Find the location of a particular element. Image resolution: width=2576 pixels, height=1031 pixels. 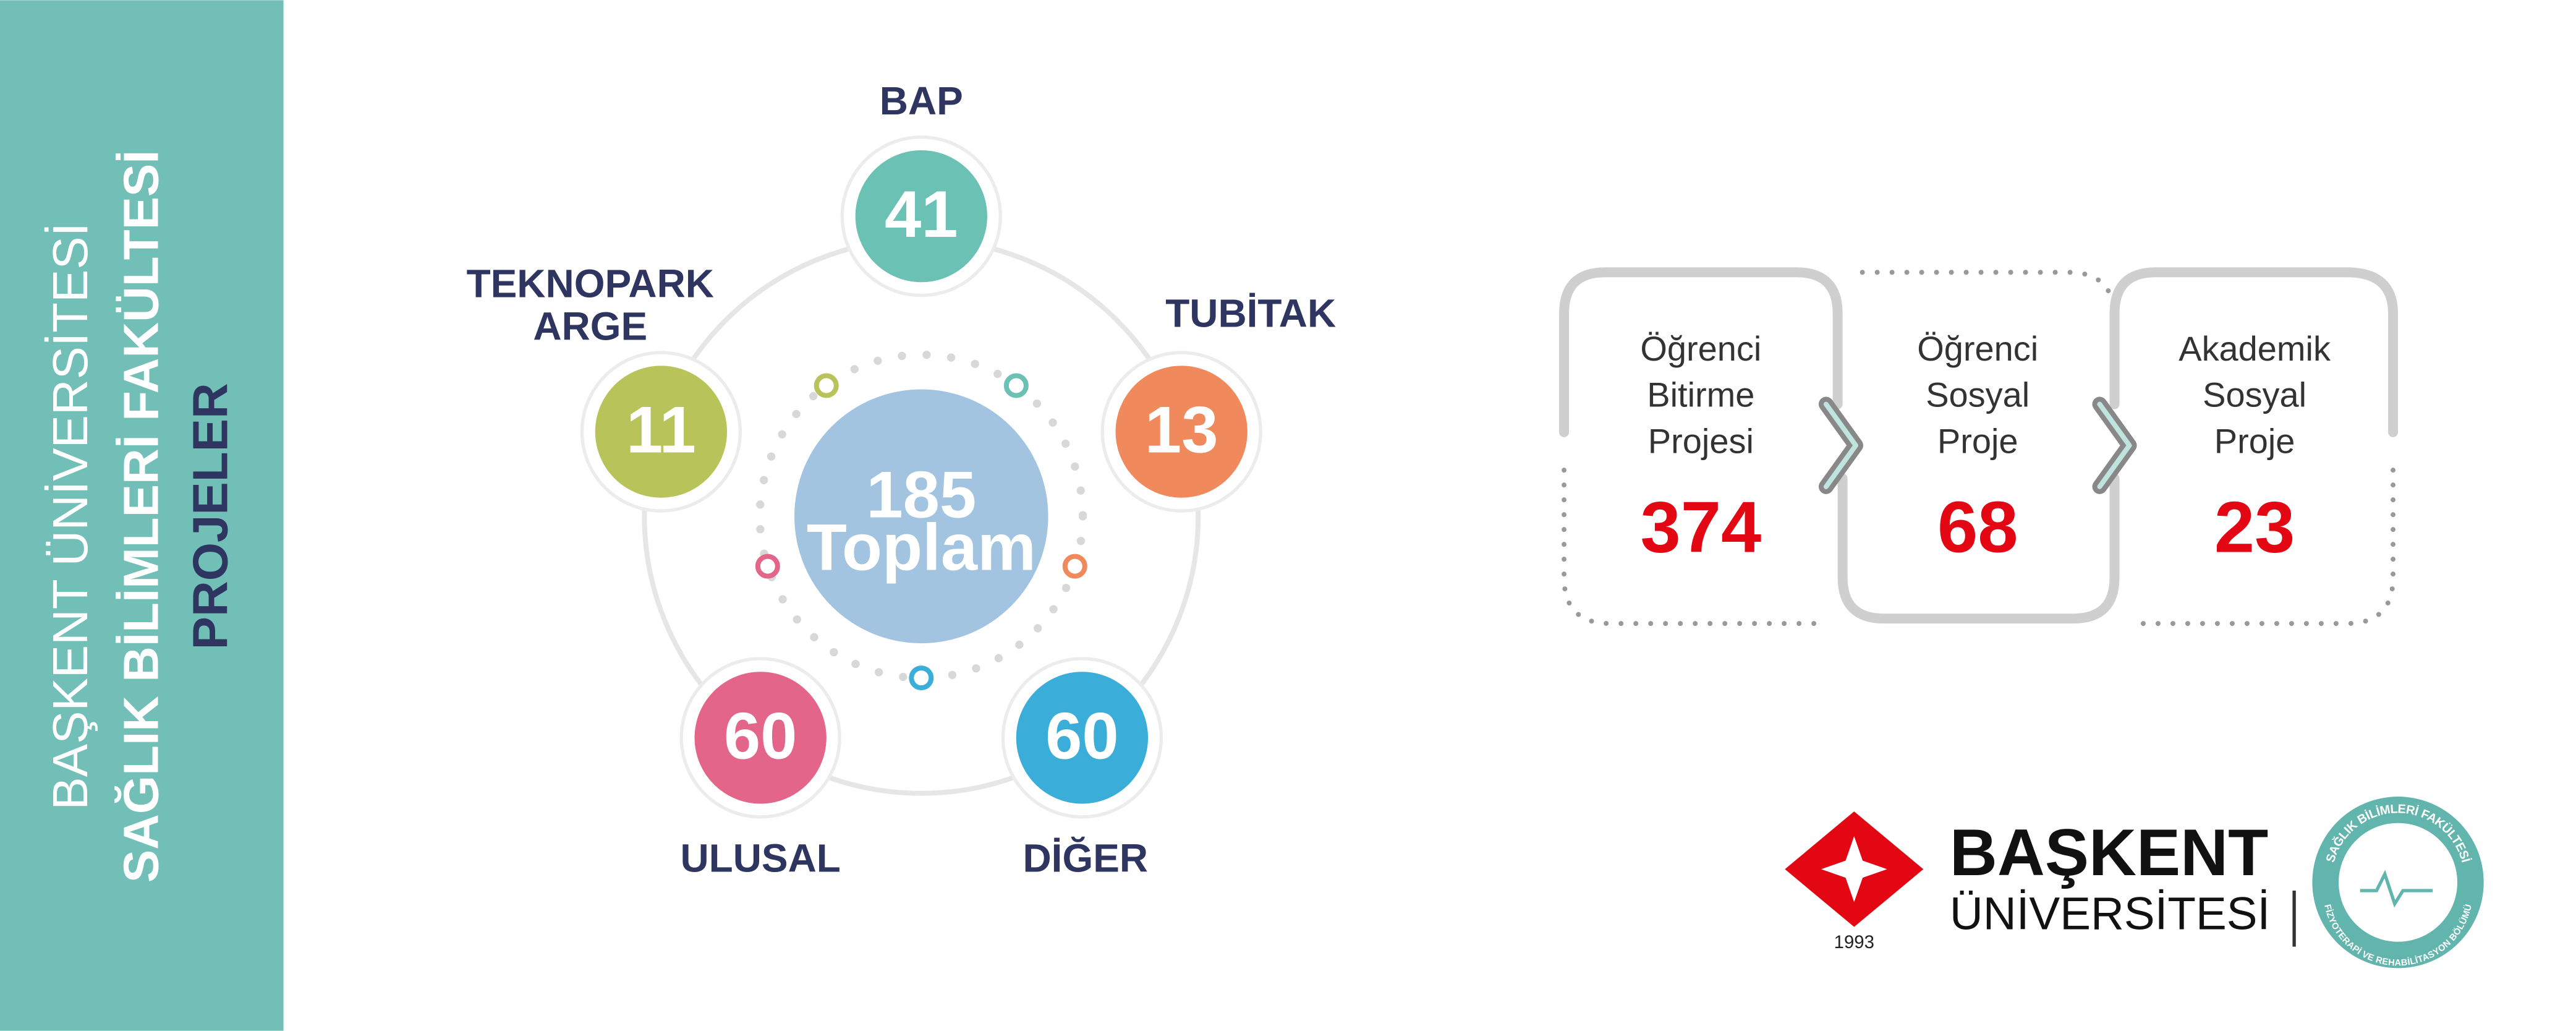

dotted-ring is located at coordinates (921, 516).